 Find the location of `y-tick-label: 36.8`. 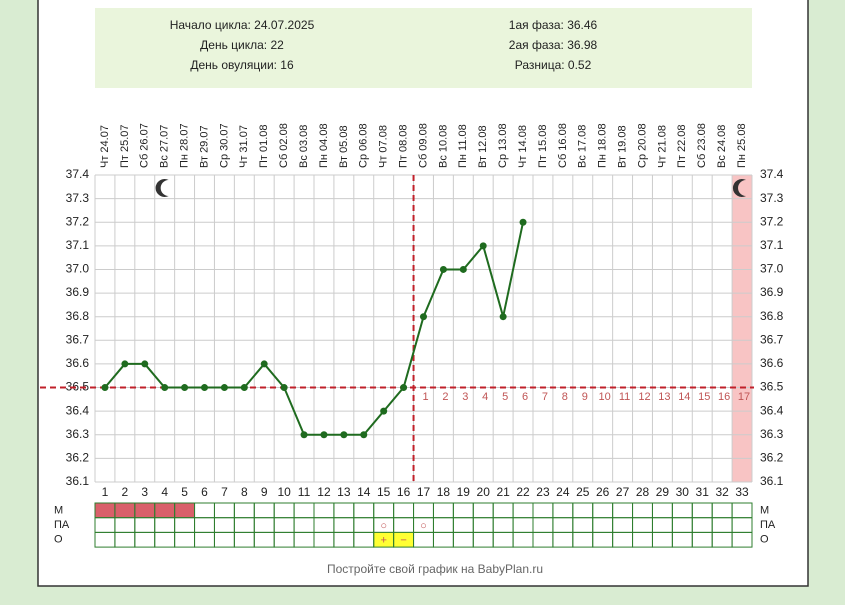

y-tick-label: 36.8 is located at coordinates (772, 316).